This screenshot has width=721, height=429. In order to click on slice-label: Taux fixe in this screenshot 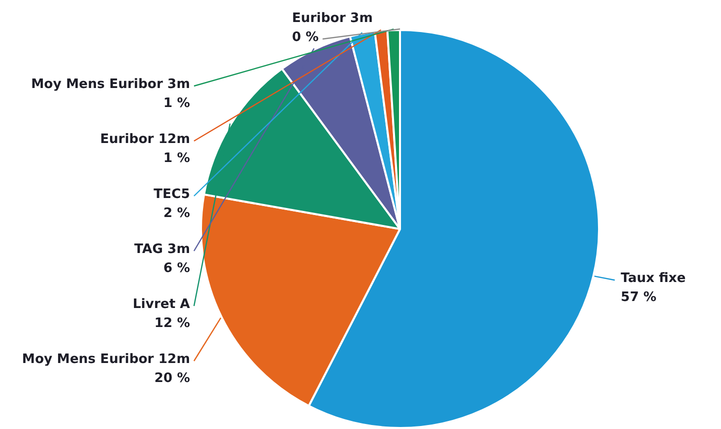, I will do `click(653, 278)`.